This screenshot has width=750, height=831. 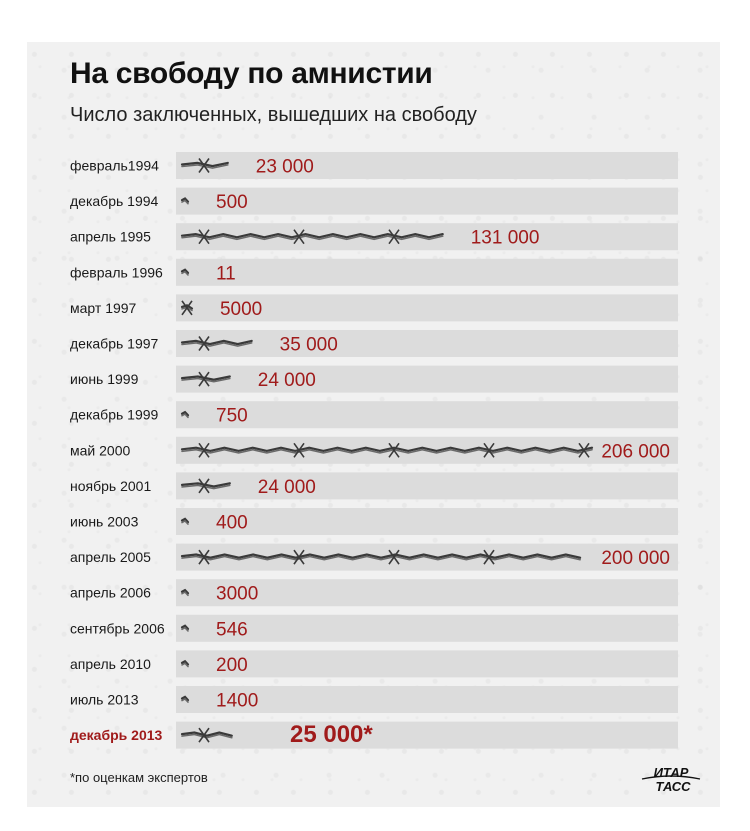 What do you see at coordinates (110, 664) in the screenshot?
I see `category-label: апрель 2010` at bounding box center [110, 664].